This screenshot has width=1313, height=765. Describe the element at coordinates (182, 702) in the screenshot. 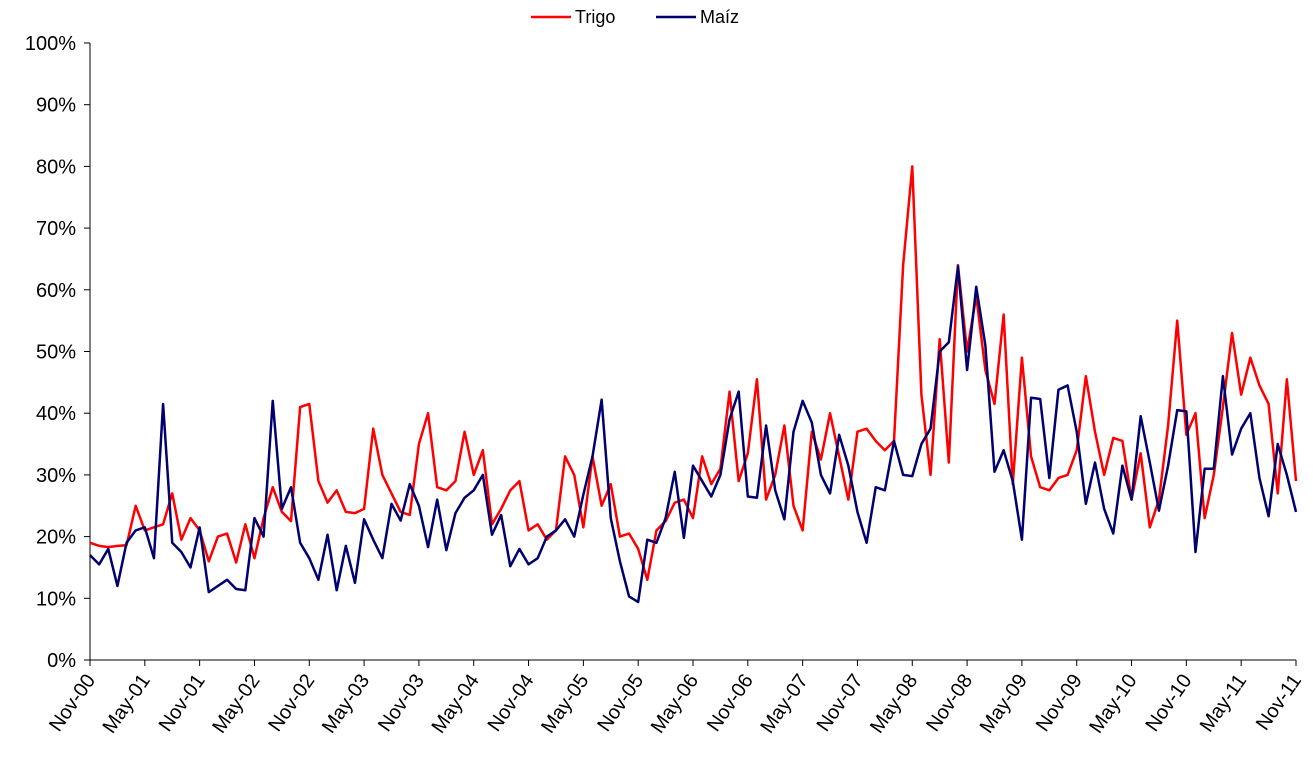

I see `x-tick-label: Nov-01` at that location.